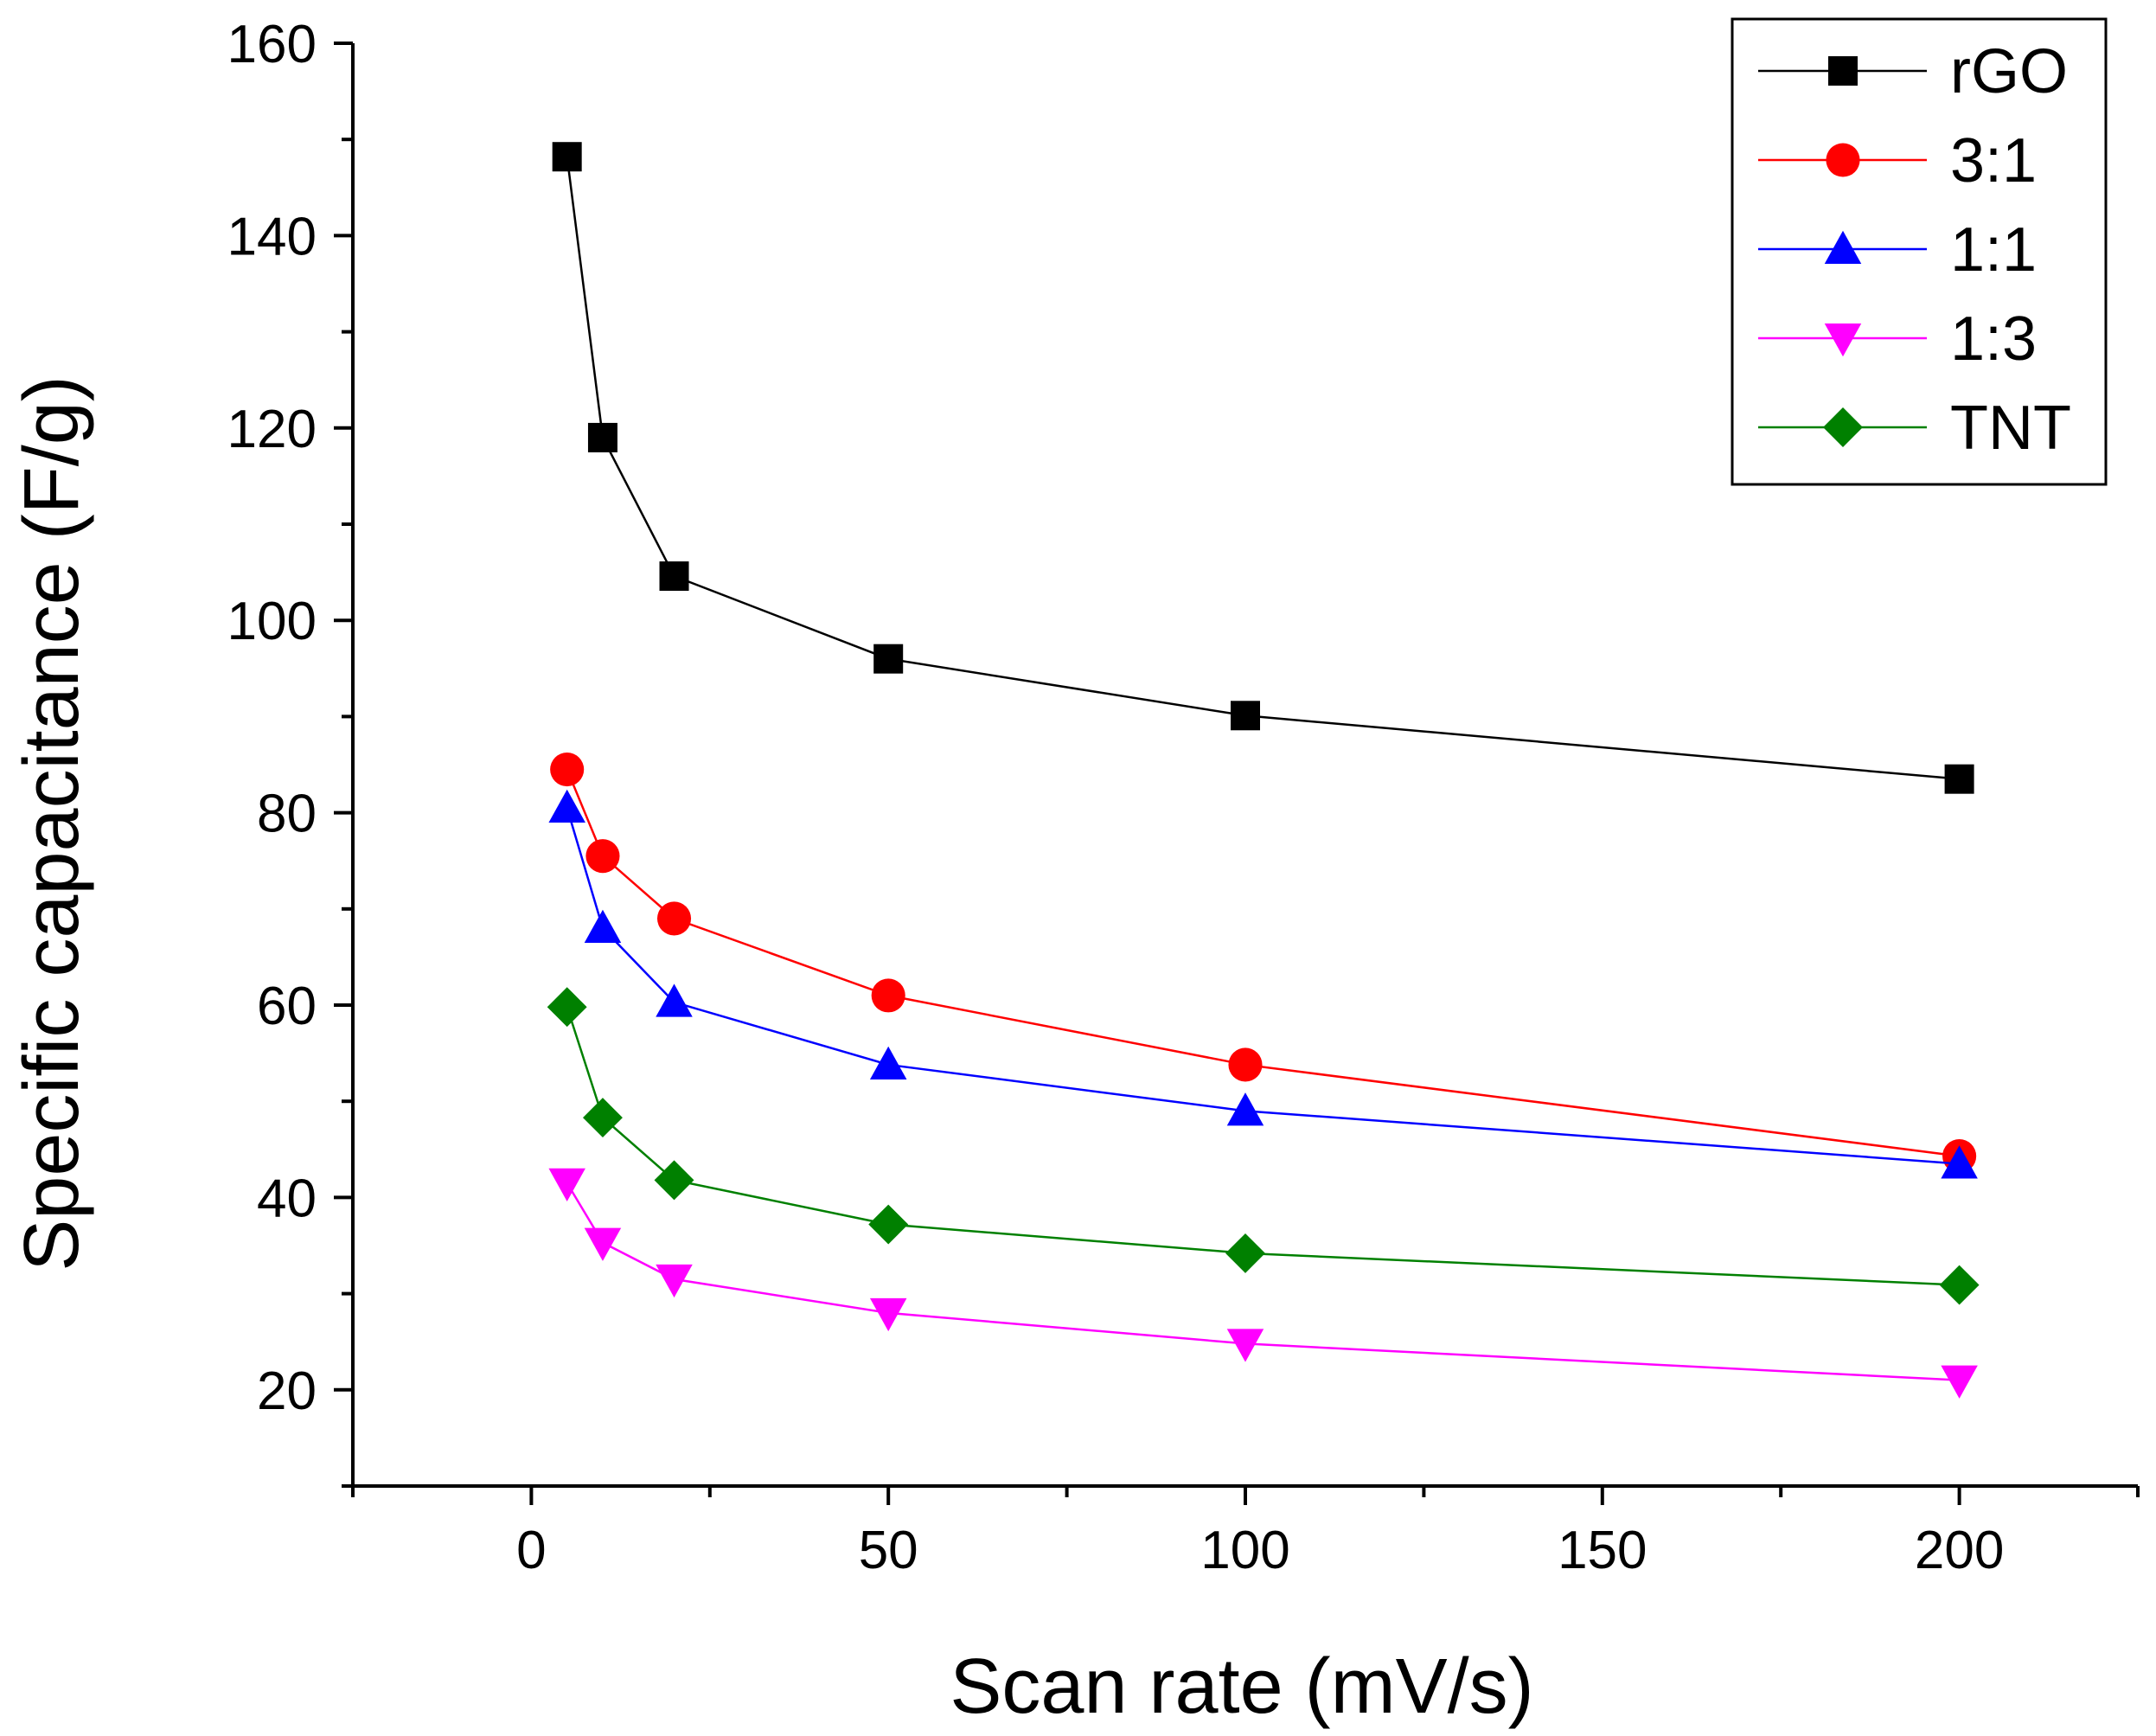 The width and height of the screenshot is (2156, 1736). What do you see at coordinates (287, 1391) in the screenshot?
I see `y-tick-label: 20` at bounding box center [287, 1391].